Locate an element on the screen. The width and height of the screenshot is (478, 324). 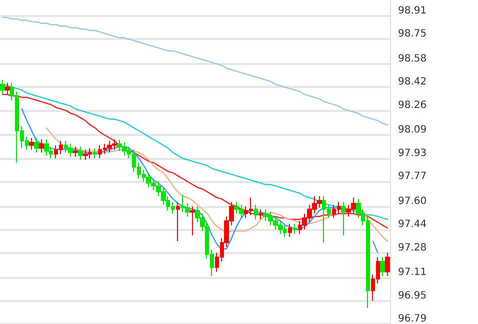
y-tick-label: 97.60 is located at coordinates (412, 201).